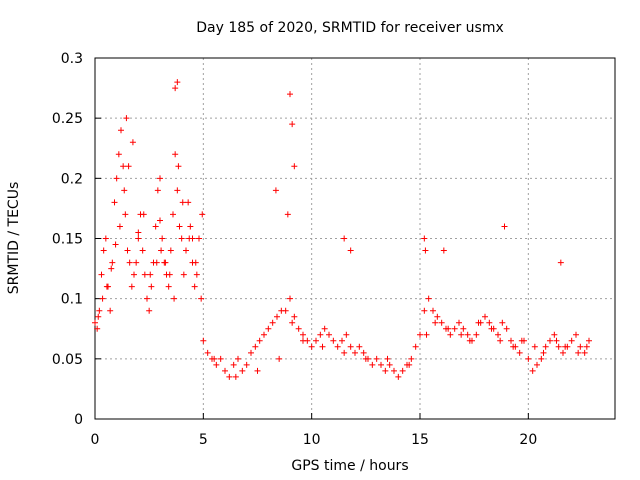 The image size is (640, 480). I want to click on y-axis-label: SRMTID / TECUs, so click(14, 238).